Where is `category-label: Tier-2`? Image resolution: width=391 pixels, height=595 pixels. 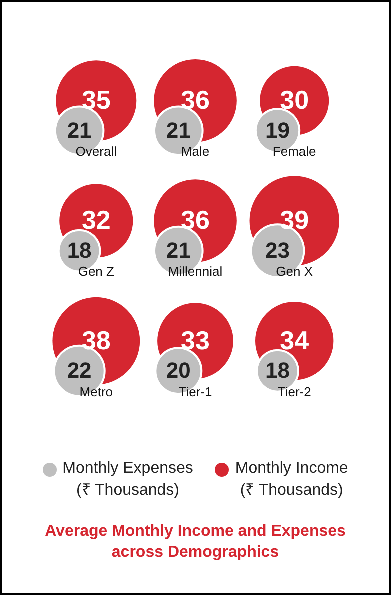 category-label: Tier-2 is located at coordinates (295, 392).